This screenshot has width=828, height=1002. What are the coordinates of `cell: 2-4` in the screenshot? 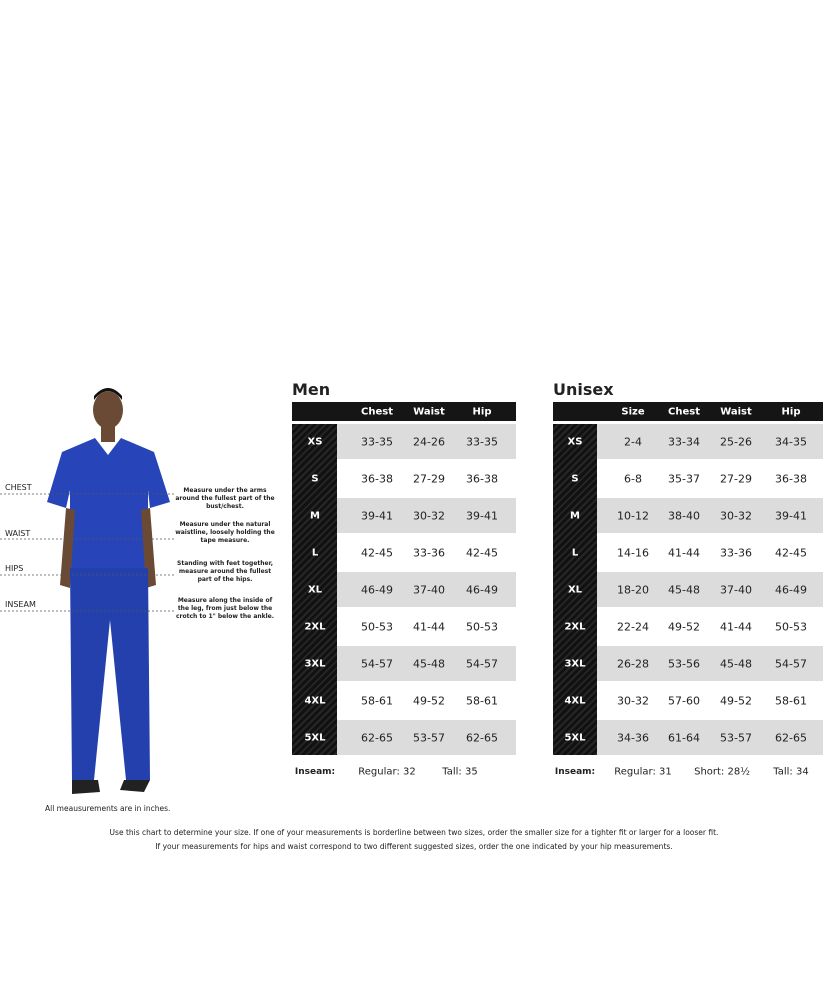 It's located at (633, 441).